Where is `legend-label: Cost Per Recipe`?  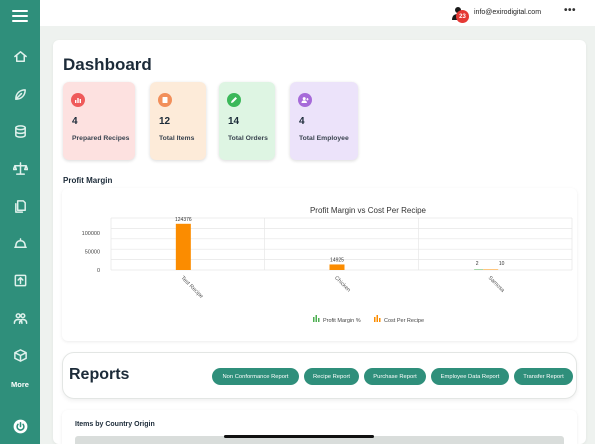 legend-label: Cost Per Recipe is located at coordinates (404, 321).